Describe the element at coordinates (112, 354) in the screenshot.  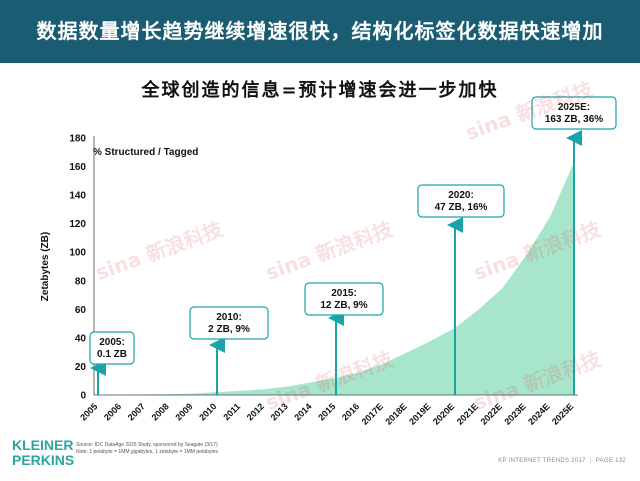
I see `callout-label: 0.1 ZB` at that location.